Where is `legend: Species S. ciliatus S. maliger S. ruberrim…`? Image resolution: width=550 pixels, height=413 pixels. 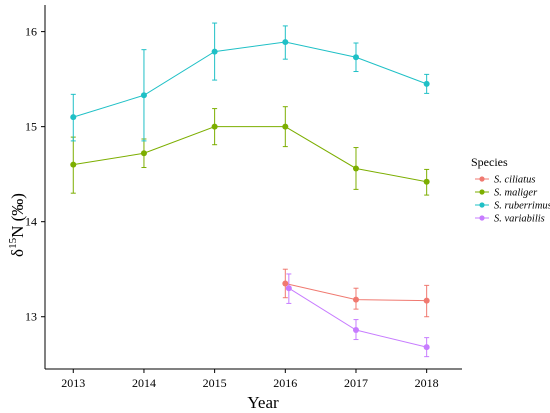 legend: Species S. ciliatus S. maliger S. ruberrim… is located at coordinates (510, 190).